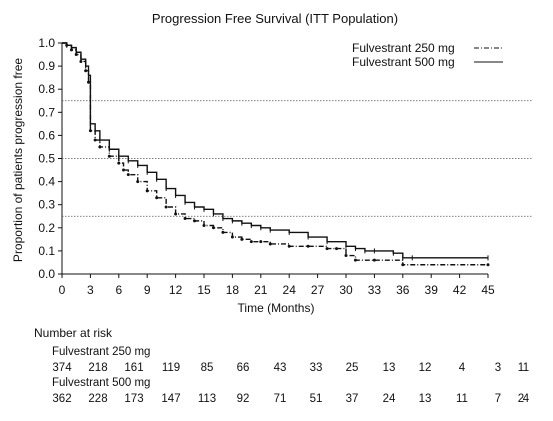  I want to click on risk-value: 25, so click(352, 368).